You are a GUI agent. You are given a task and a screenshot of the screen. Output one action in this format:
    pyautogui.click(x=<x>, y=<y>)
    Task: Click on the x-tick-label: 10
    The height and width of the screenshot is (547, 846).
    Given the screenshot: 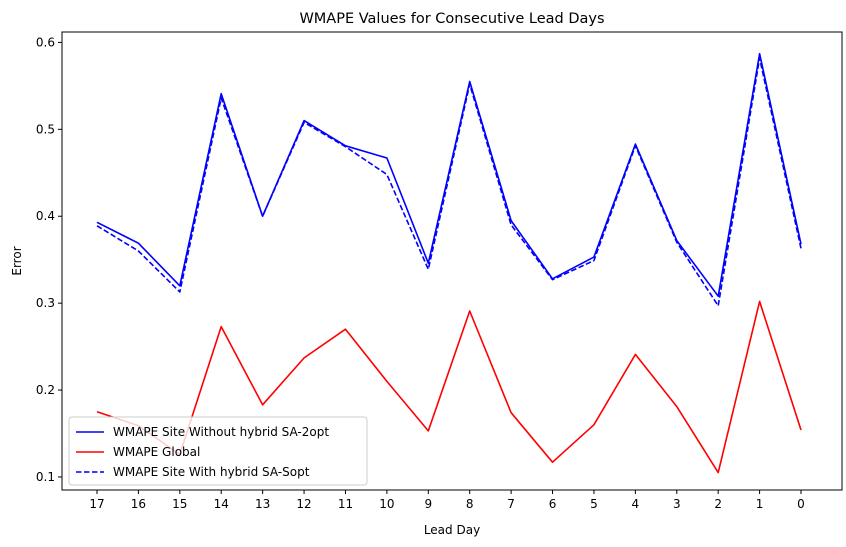 What is the action you would take?
    pyautogui.click(x=386, y=504)
    